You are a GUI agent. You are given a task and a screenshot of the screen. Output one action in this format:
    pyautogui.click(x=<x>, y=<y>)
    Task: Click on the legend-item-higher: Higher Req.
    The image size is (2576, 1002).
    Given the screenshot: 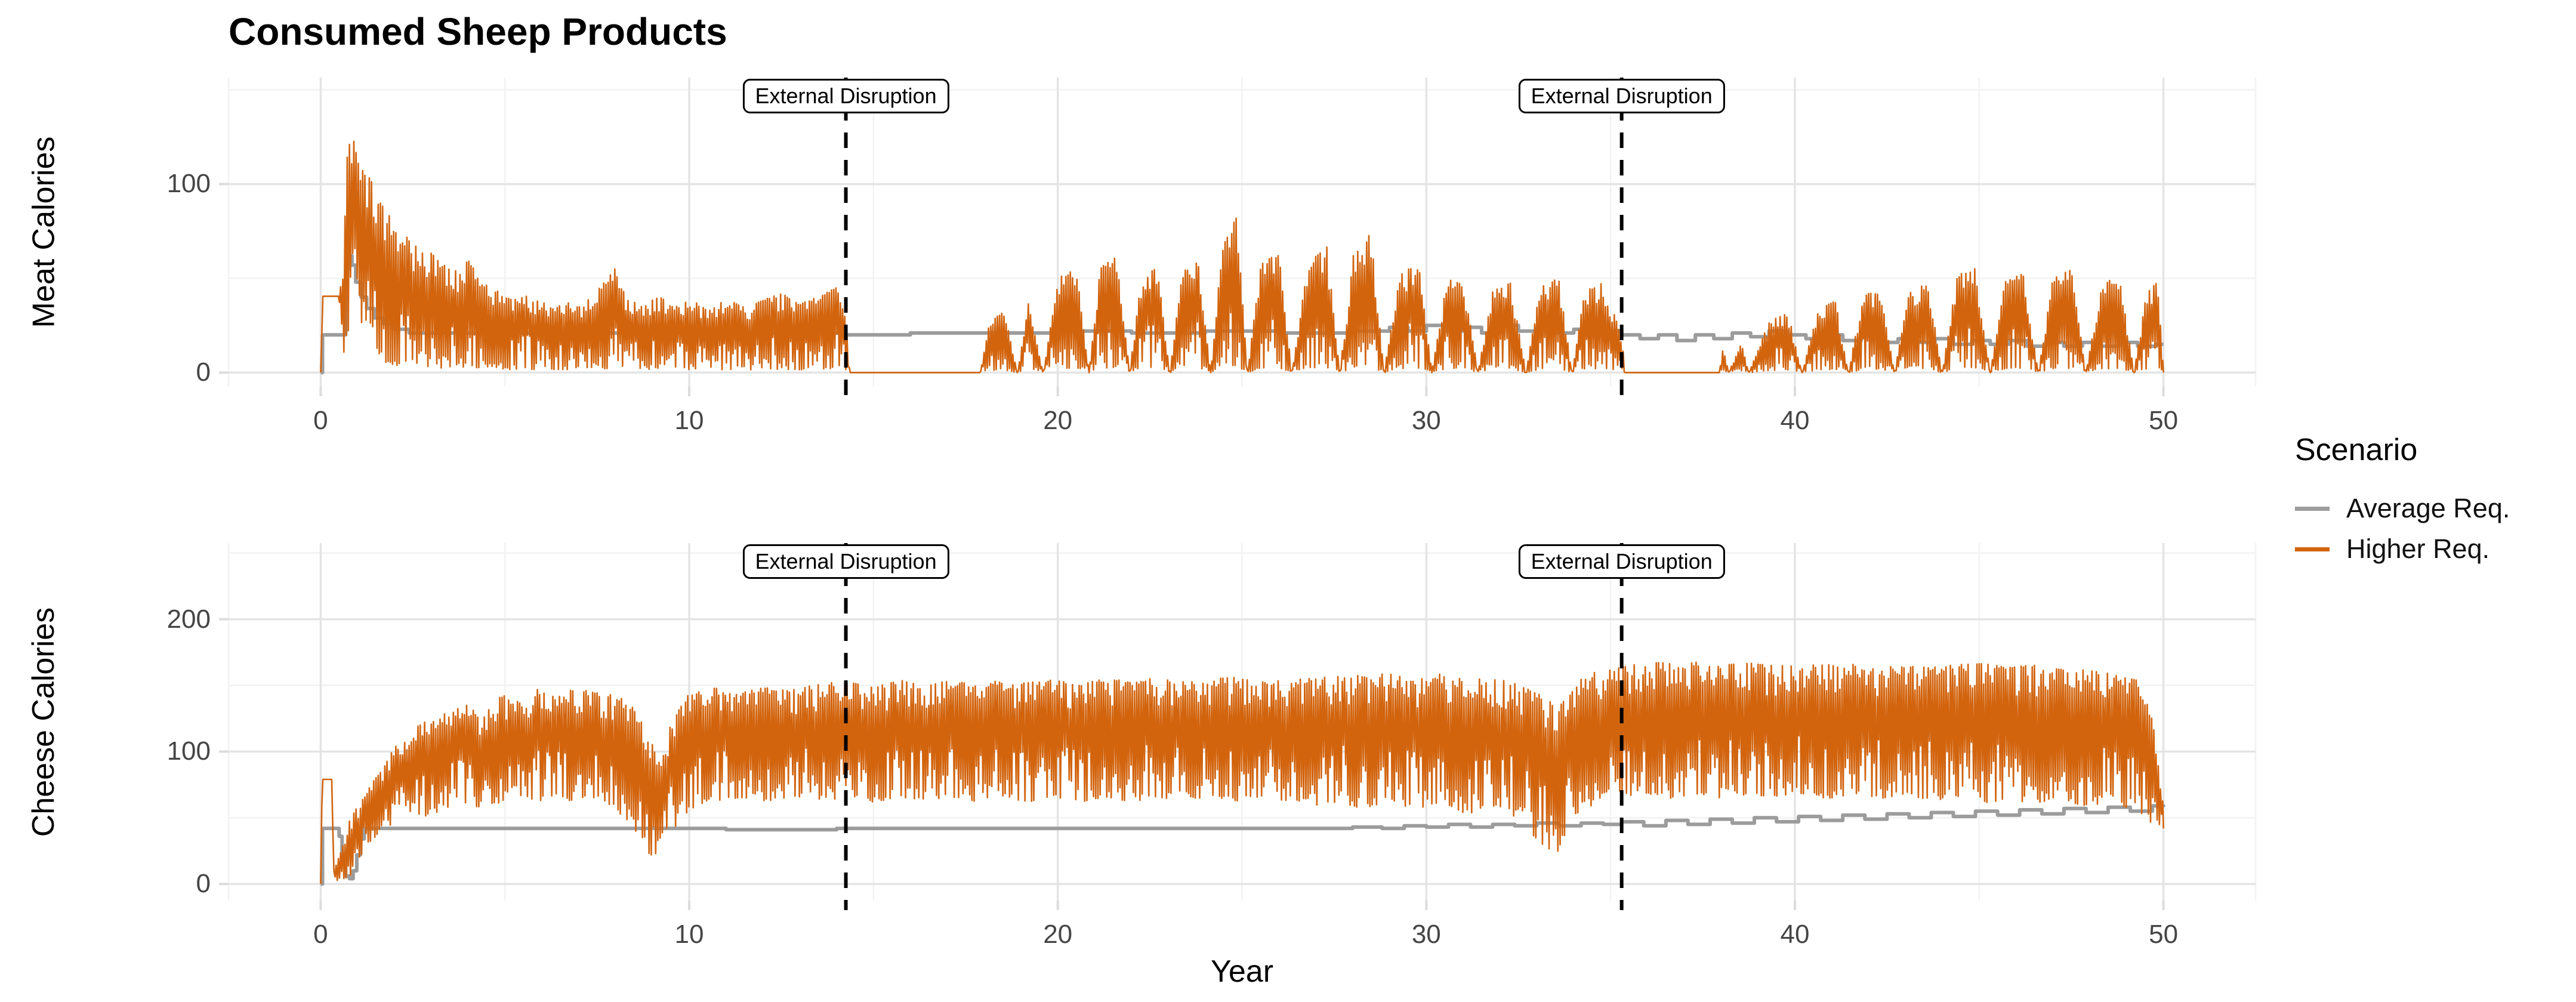 What is the action you would take?
    pyautogui.click(x=2402, y=549)
    